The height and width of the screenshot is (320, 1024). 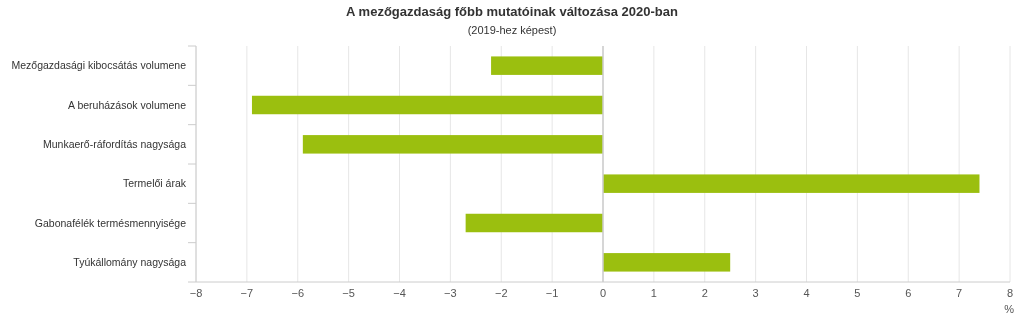 What do you see at coordinates (857, 293) in the screenshot?
I see `x-tick-label: 5` at bounding box center [857, 293].